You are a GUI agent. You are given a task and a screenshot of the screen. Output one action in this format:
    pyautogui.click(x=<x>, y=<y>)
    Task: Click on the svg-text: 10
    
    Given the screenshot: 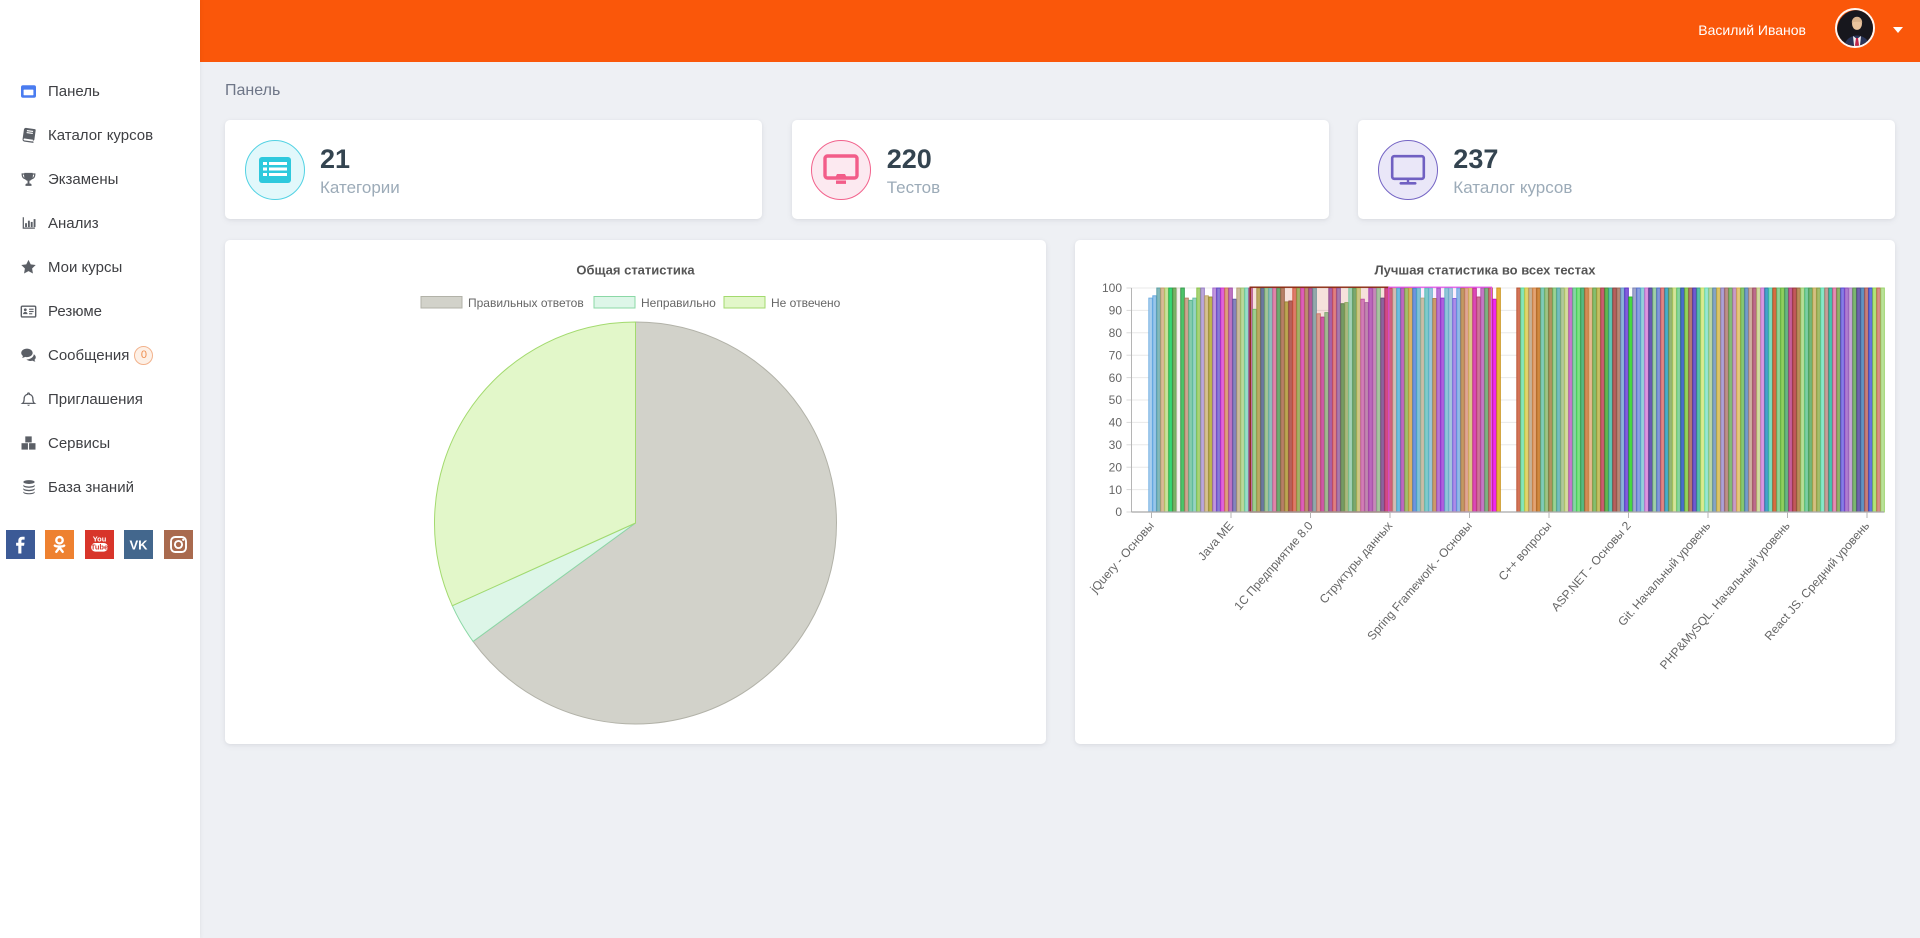 What is the action you would take?
    pyautogui.click(x=1116, y=490)
    